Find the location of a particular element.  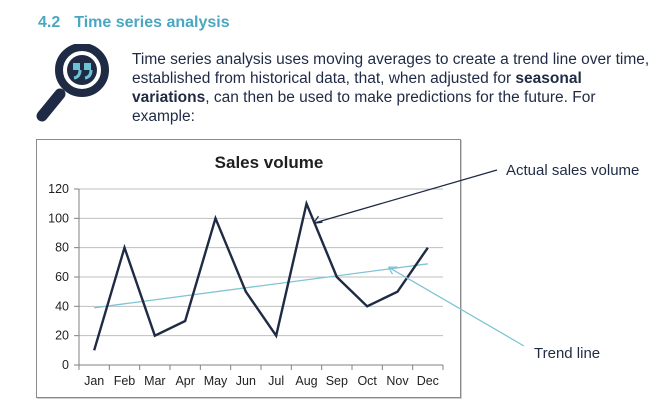

callout-actual-arrowhead is located at coordinates (317, 219).